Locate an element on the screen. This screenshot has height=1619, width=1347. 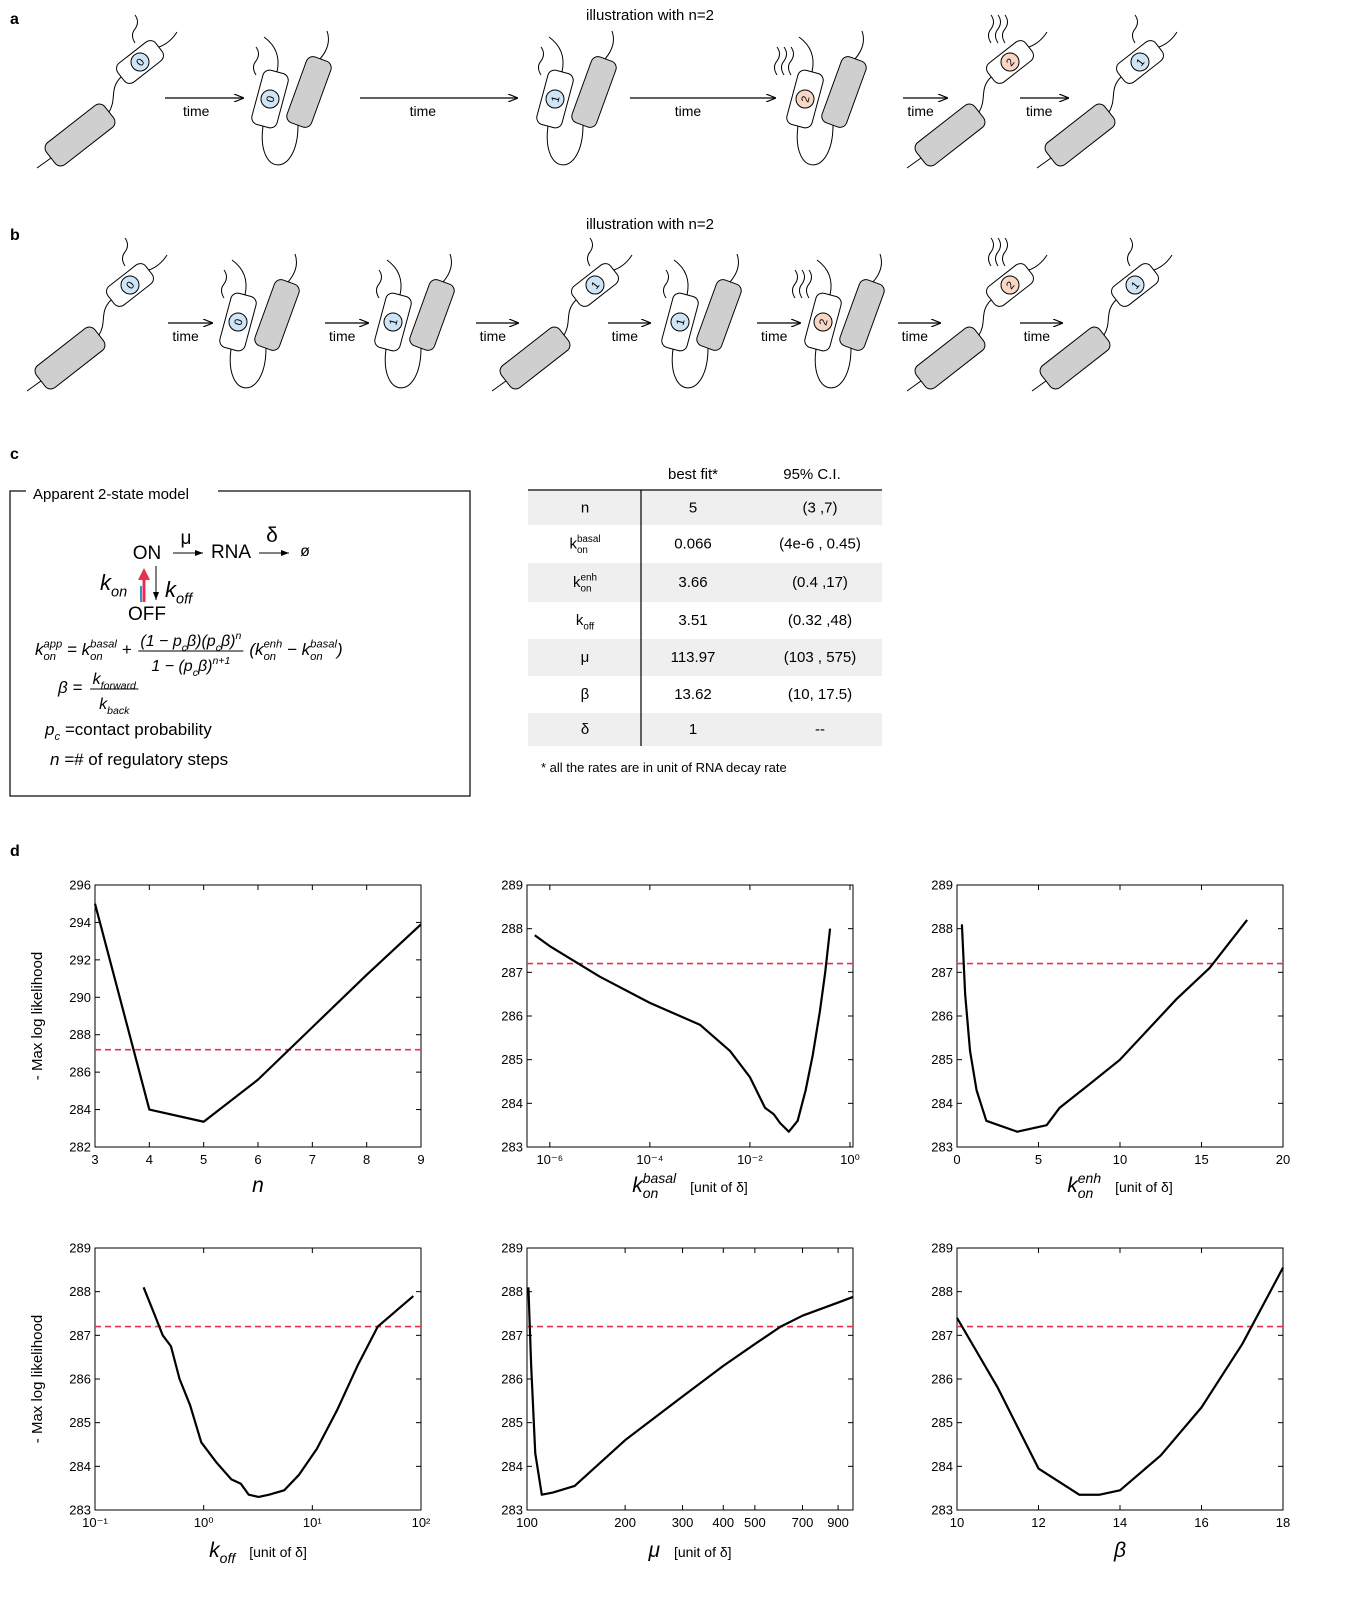
text-segment: enh is located at coordinates (273, 644).